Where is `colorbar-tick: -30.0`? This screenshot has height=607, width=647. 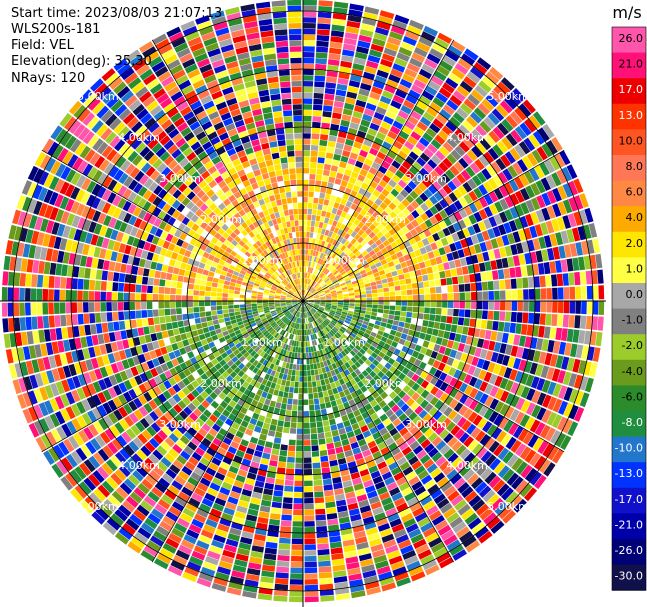
colorbar-tick: -30.0 is located at coordinates (629, 576).